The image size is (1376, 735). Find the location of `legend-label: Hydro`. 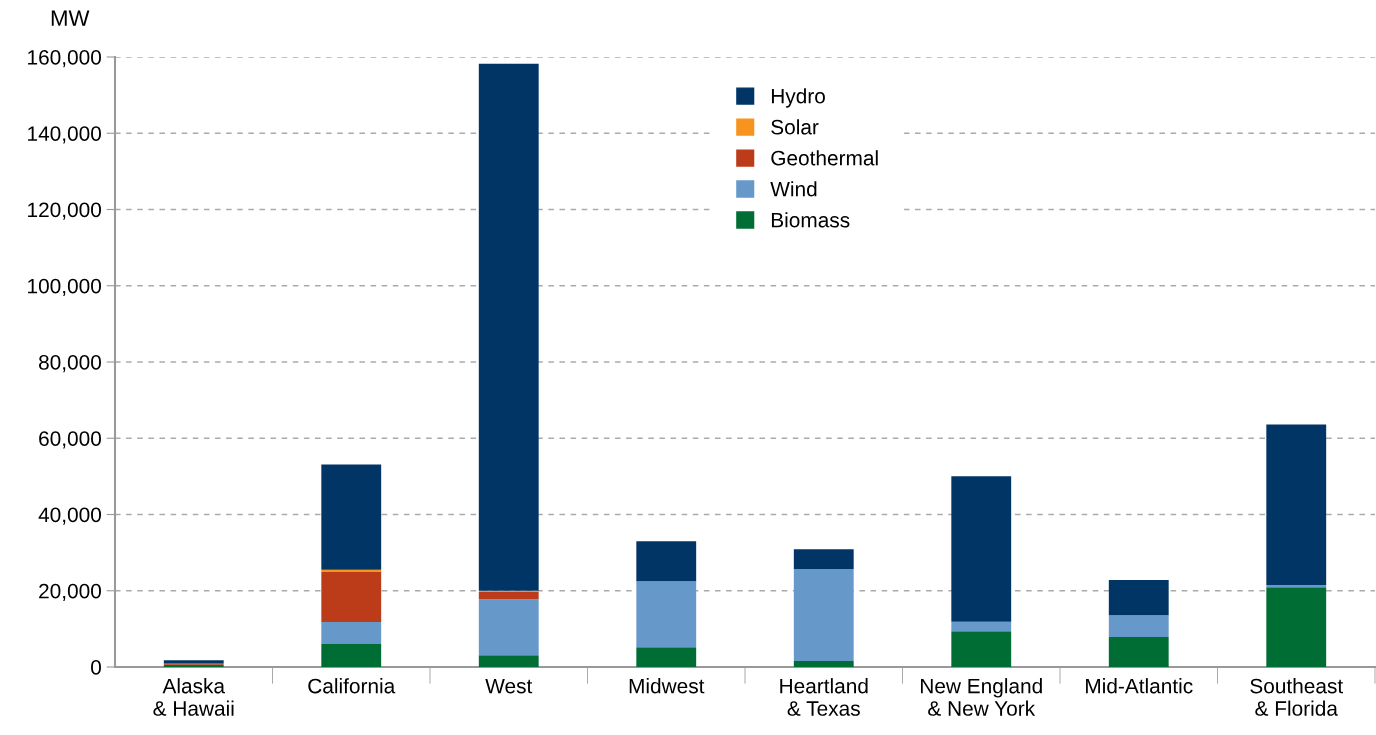

legend-label: Hydro is located at coordinates (798, 98).